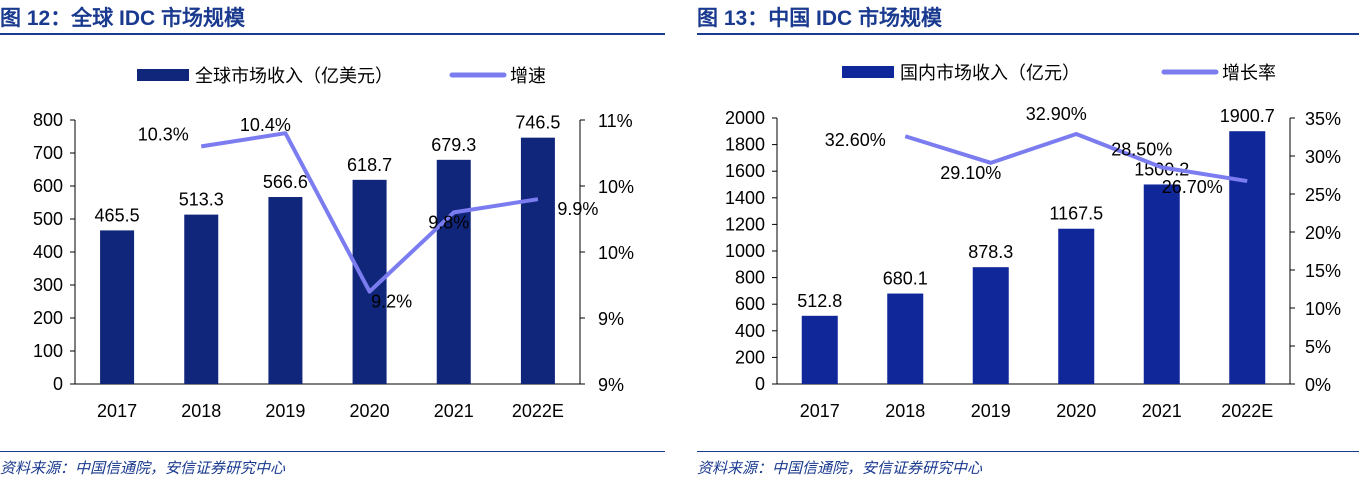 The image size is (1359, 480). Describe the element at coordinates (1323, 157) in the screenshot. I see `y2-tick-label: 30%` at that location.